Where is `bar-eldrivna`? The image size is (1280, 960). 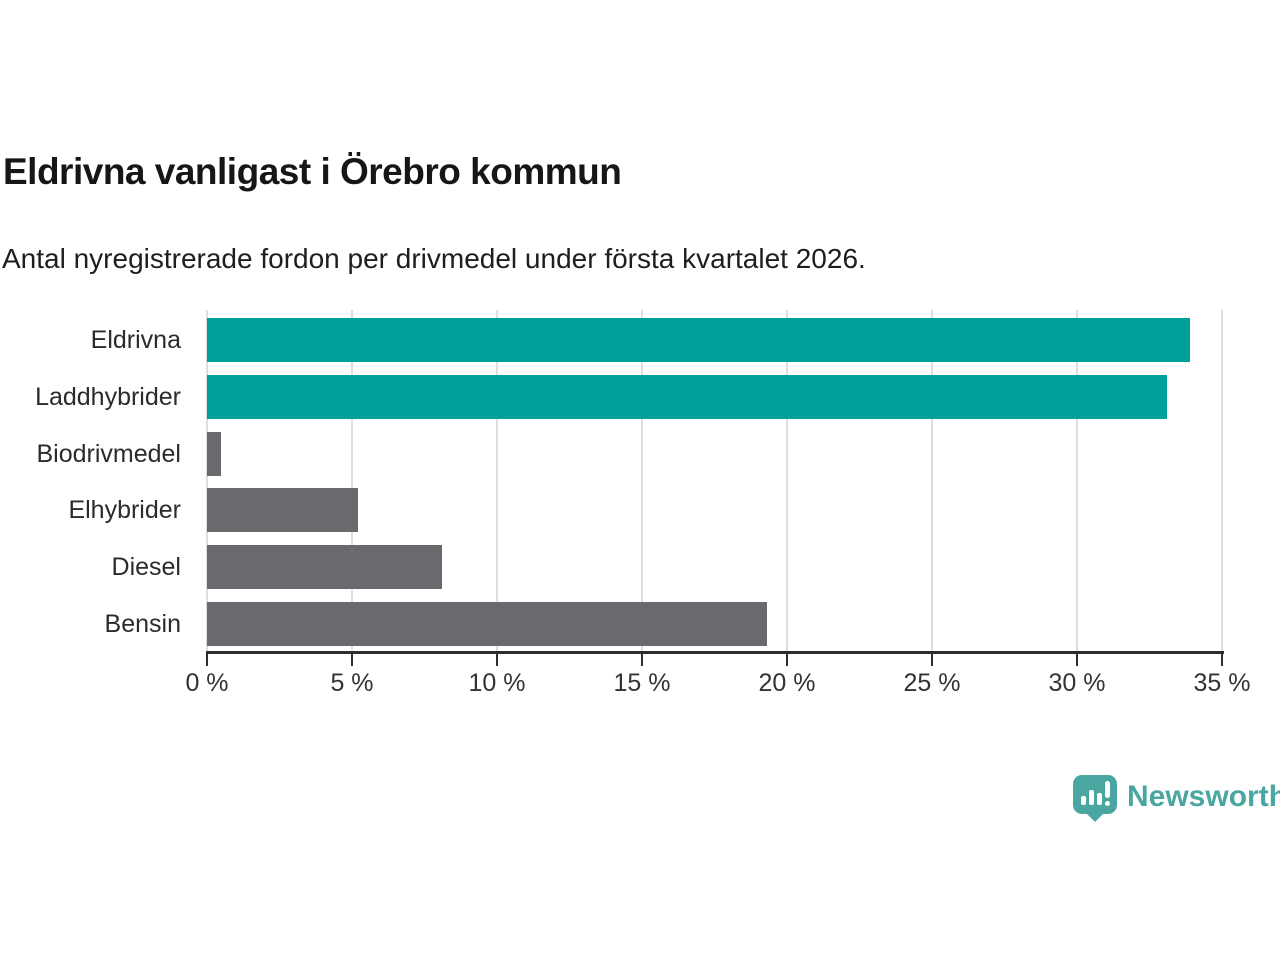
bar-eldrivna is located at coordinates (699, 340).